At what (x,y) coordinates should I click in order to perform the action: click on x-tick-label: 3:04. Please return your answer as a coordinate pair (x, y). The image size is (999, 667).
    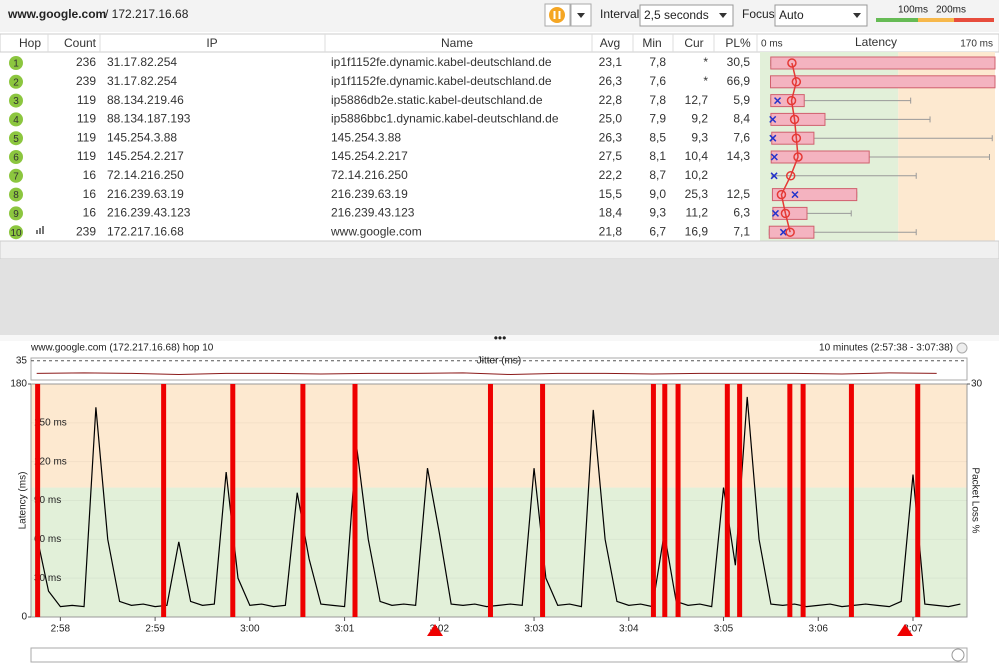
    Looking at the image, I should click on (629, 629).